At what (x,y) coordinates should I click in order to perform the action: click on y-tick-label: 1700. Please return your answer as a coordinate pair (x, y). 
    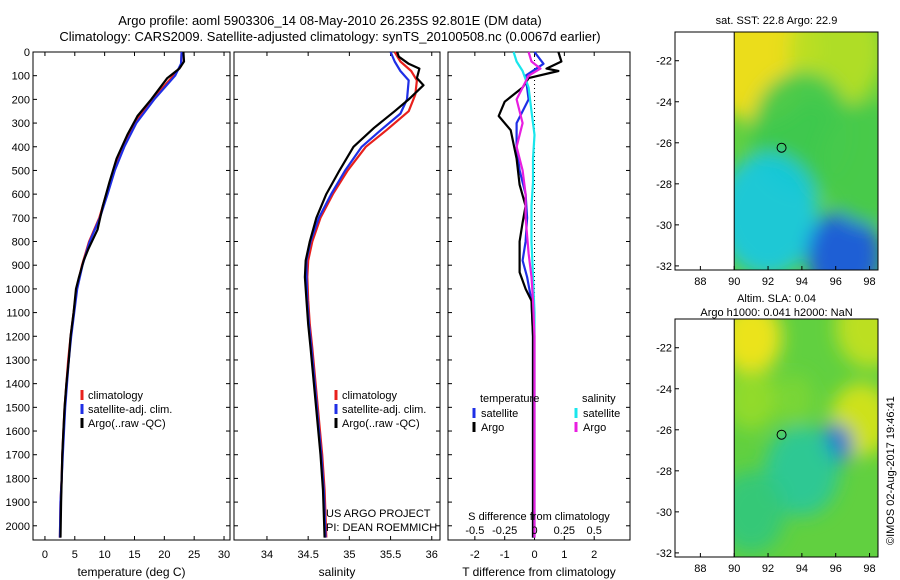
    Looking at the image, I should click on (18, 456).